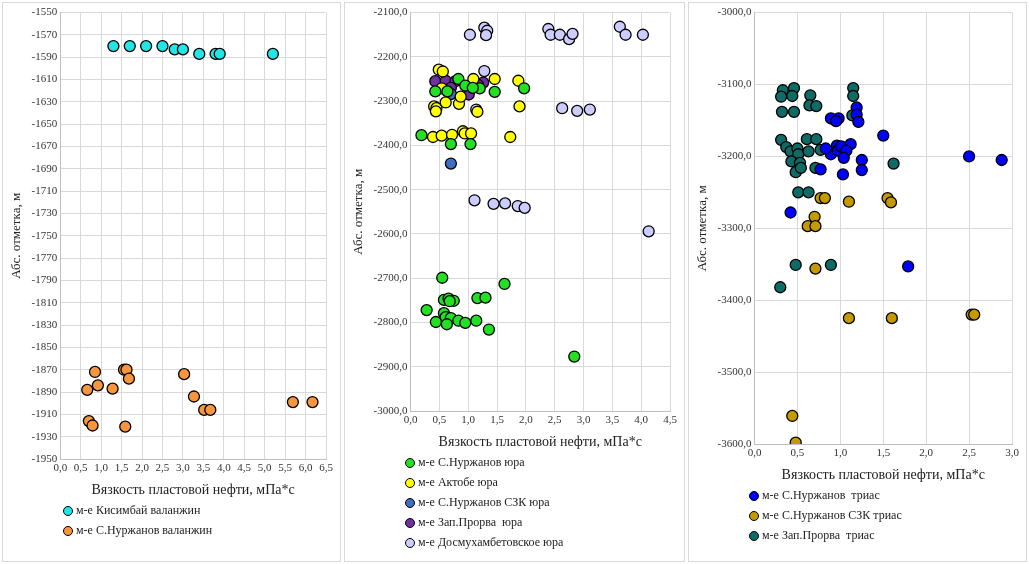 The width and height of the screenshot is (1029, 564). What do you see at coordinates (734, 155) in the screenshot?
I see `y-tick-label: -3200,0` at bounding box center [734, 155].